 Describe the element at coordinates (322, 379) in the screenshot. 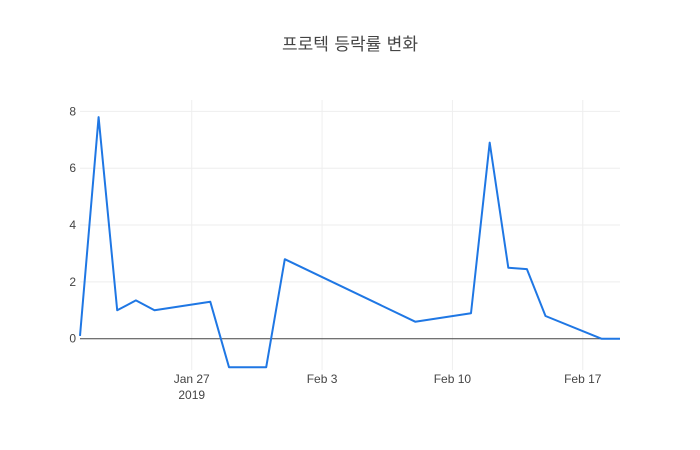

I see `x-tick-label: Feb 3` at that location.